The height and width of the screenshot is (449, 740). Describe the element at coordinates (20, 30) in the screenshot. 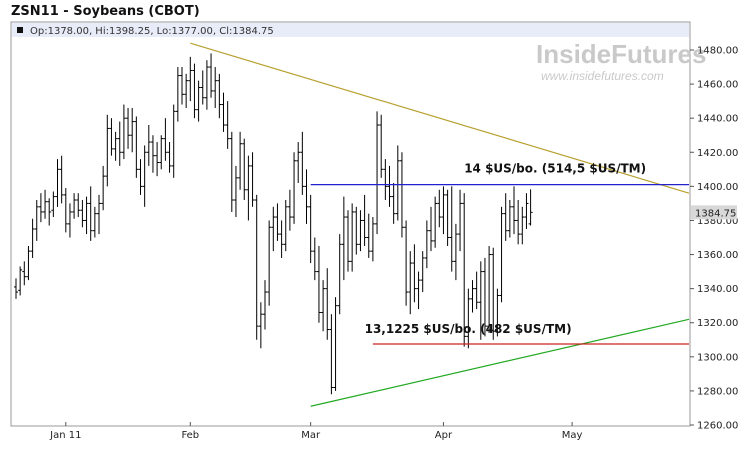

I see `info-bar-marker` at that location.